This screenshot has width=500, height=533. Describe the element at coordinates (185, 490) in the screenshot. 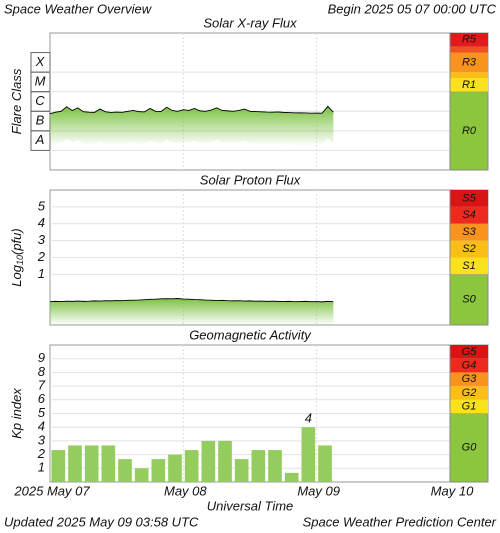

I see `x-tick-label: May 08` at that location.